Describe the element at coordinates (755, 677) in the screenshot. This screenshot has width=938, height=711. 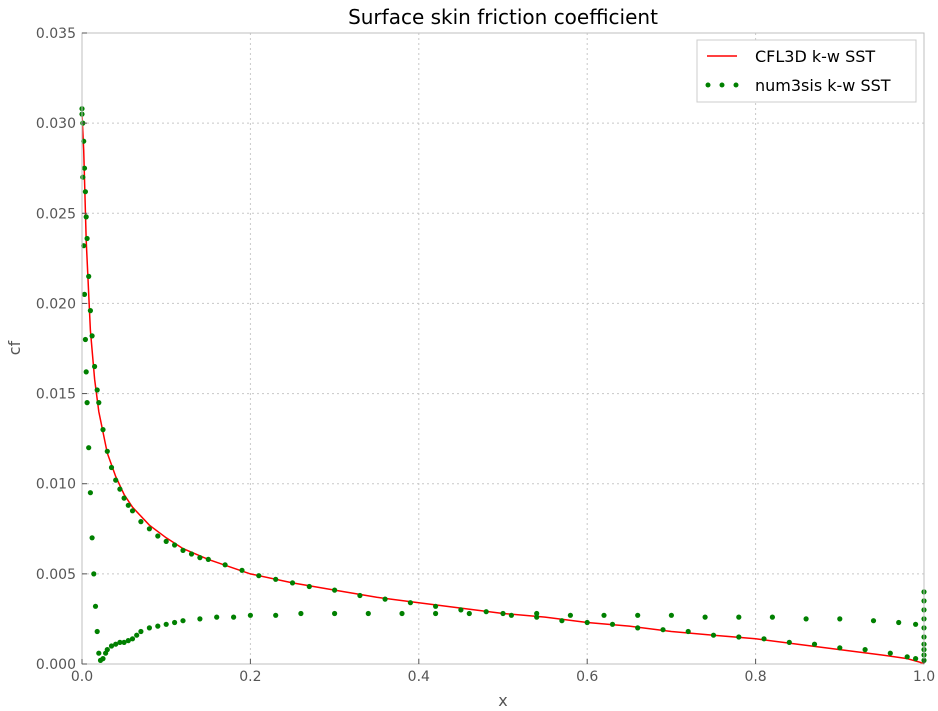
I see `x-tick-label: 0.8` at that location.